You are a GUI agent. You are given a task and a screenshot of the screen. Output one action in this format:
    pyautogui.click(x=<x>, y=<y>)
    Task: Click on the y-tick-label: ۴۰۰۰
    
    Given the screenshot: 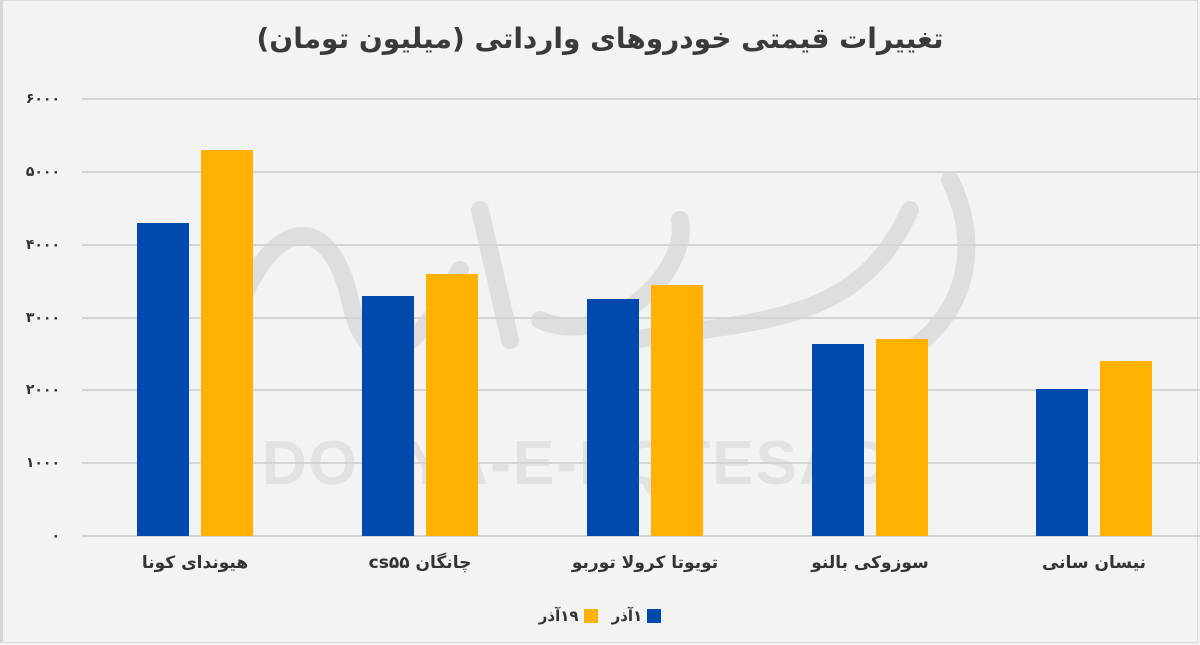 What is the action you would take?
    pyautogui.click(x=42, y=244)
    